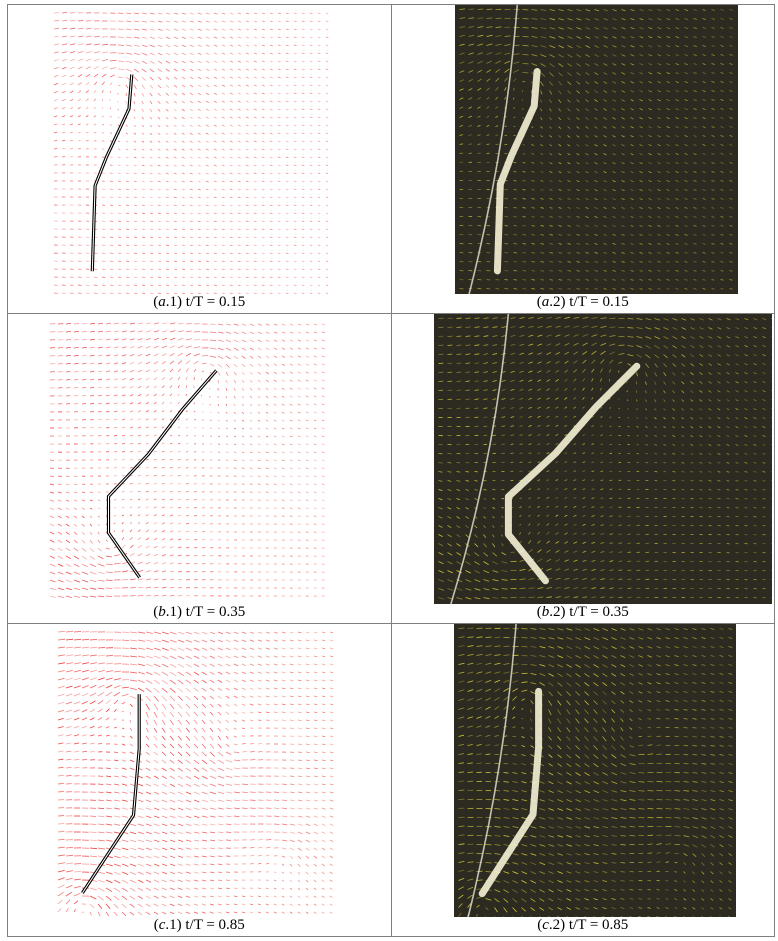  I want to click on reflection-streak, so click(492, 149).